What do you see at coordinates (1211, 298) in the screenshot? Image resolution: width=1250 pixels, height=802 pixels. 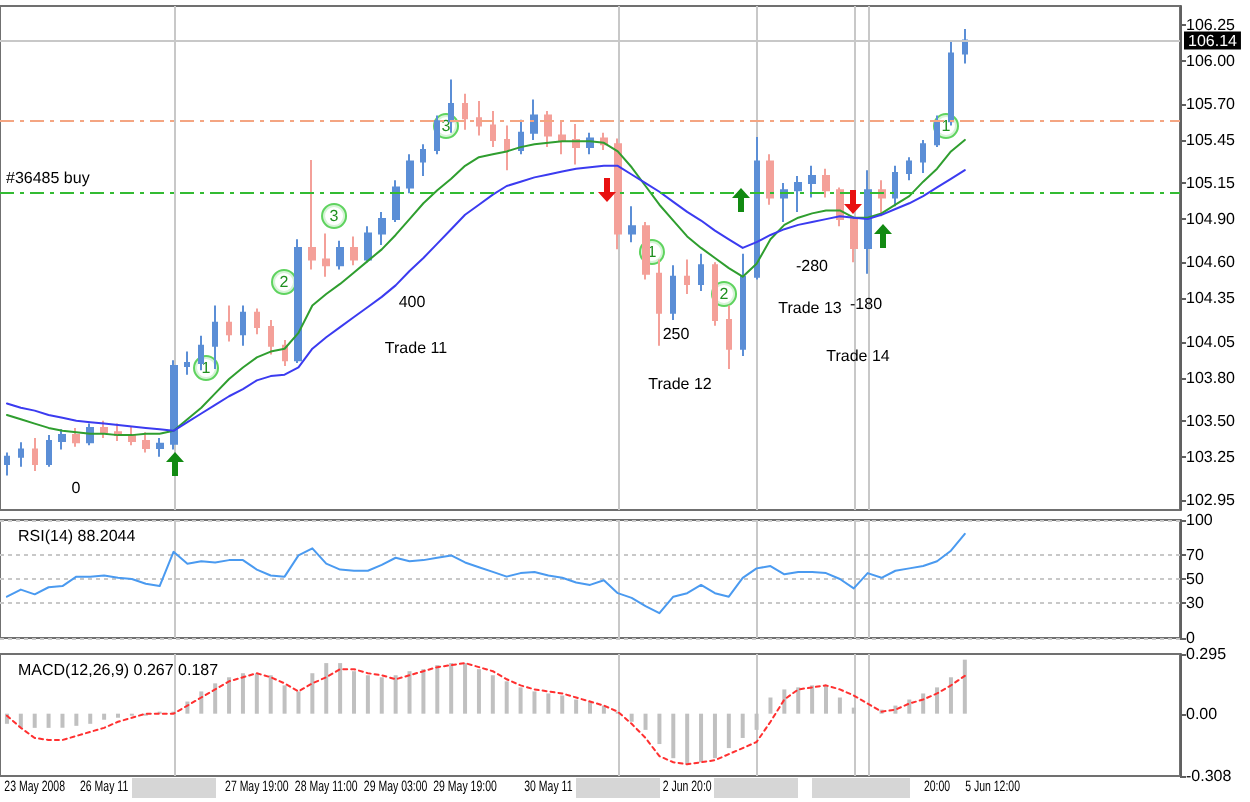 I see `y-tick-label: 104.35` at bounding box center [1211, 298].